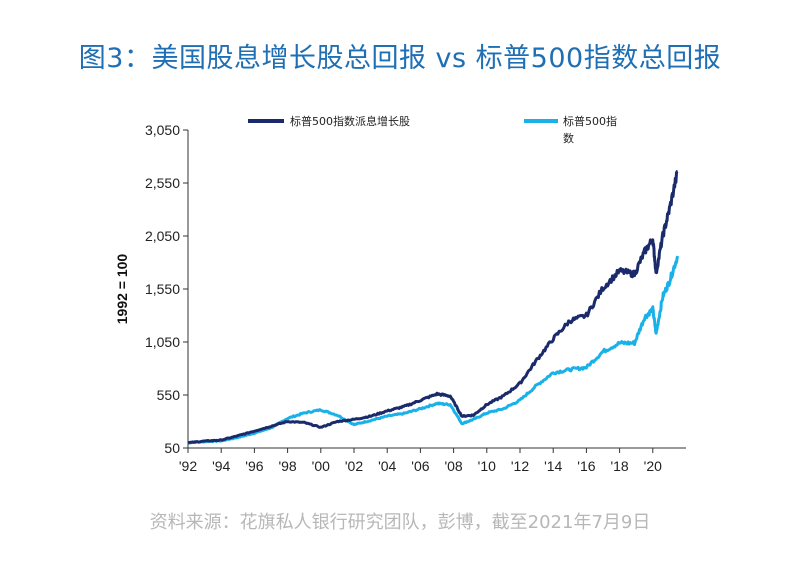 The width and height of the screenshot is (800, 567). Describe the element at coordinates (188, 466) in the screenshot. I see `x-tick-label: '92` at that location.